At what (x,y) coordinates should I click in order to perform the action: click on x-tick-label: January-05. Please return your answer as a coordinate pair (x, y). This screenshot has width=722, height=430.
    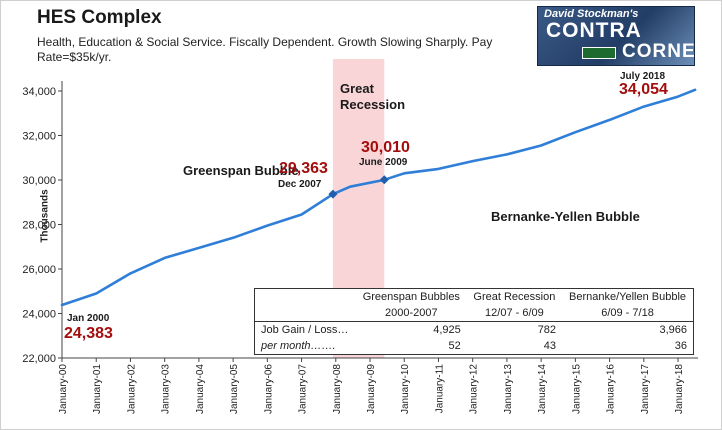
    Looking at the image, I should click on (234, 389).